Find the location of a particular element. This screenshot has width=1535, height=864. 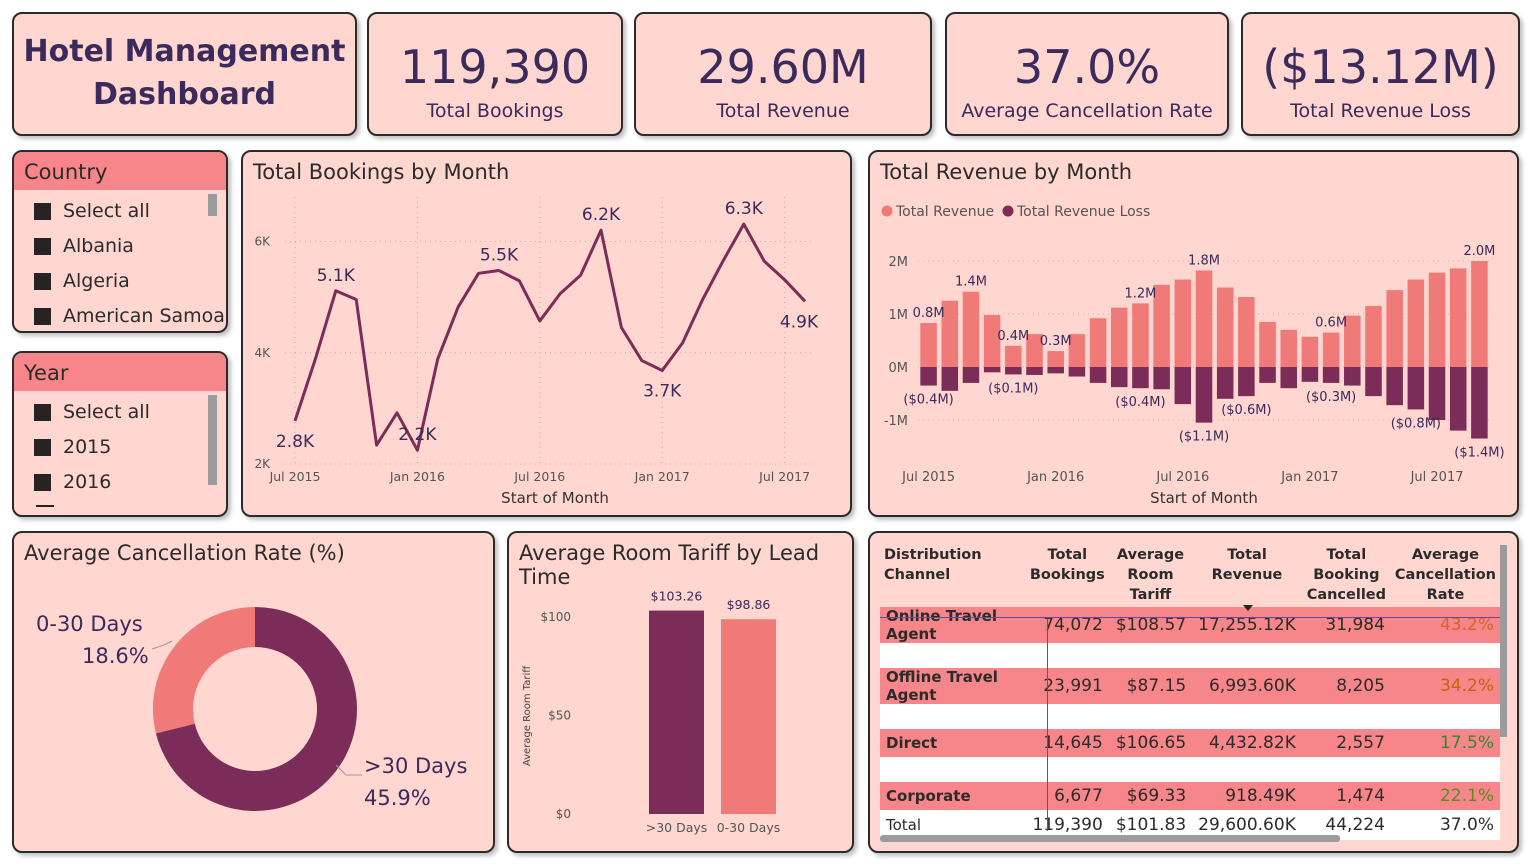

table-cell: 2,557 is located at coordinates (1360, 743).